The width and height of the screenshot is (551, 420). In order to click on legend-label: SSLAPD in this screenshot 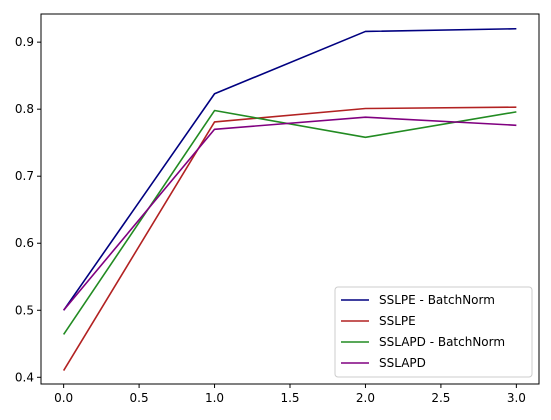, I will do `click(402, 363)`.